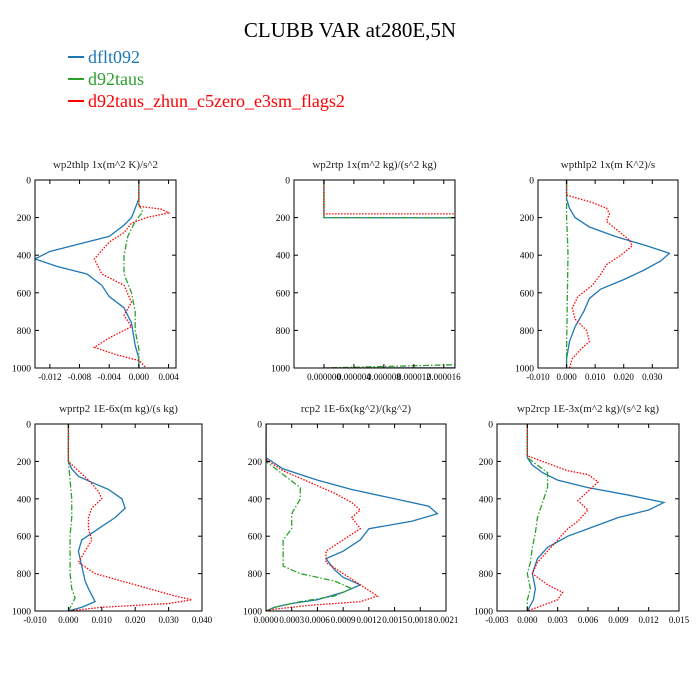  Describe the element at coordinates (110, 377) in the screenshot. I see `x-tick-label: -0.004` at that location.